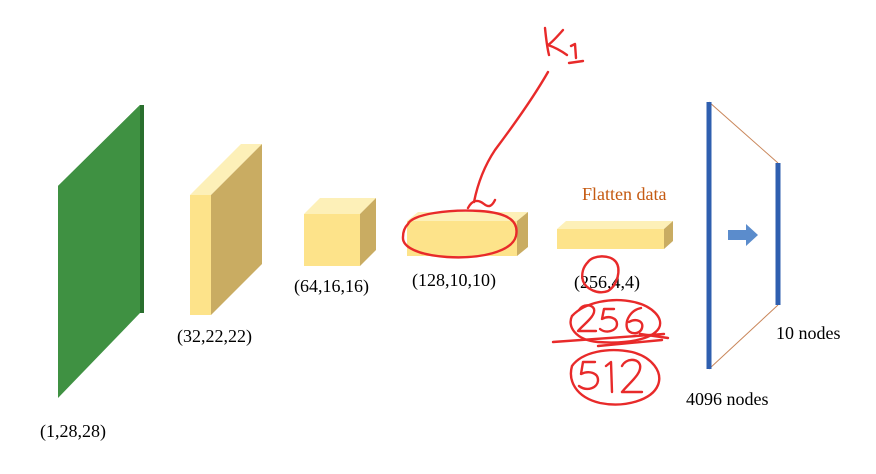 This screenshot has width=876, height=474. What do you see at coordinates (610, 239) in the screenshot?
I see `conv-block-4-front` at bounding box center [610, 239].